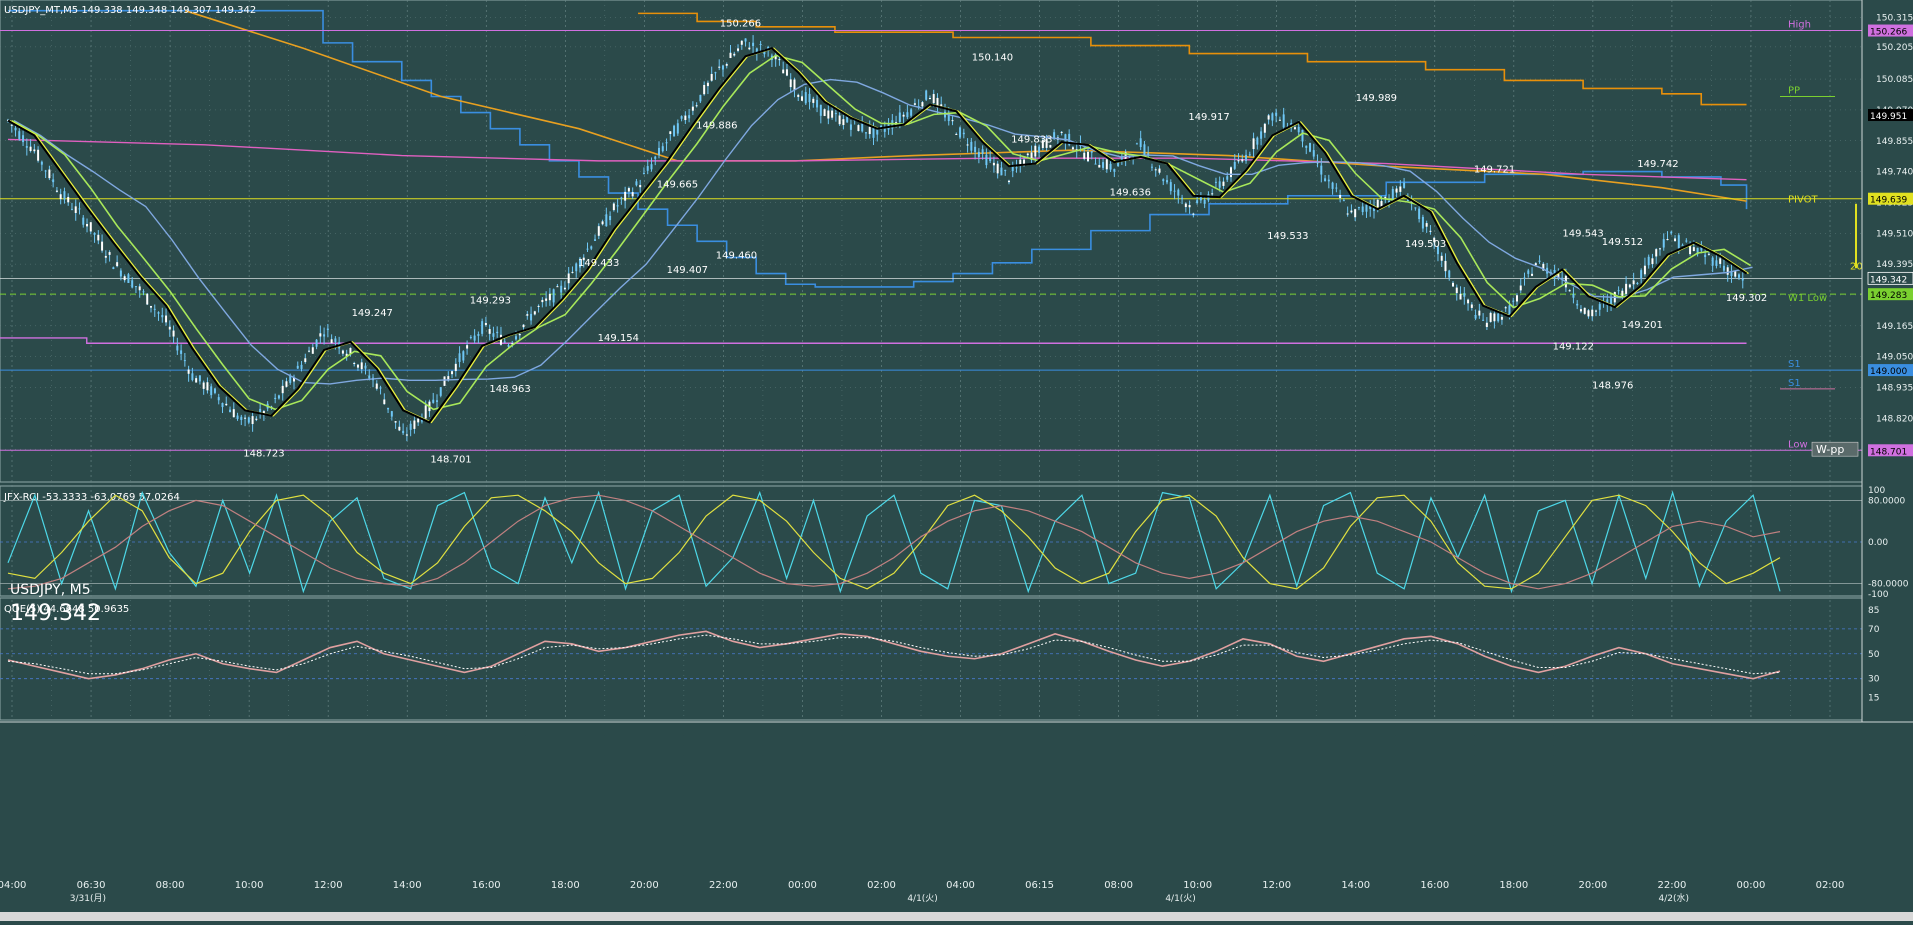 Image resolution: width=1913 pixels, height=925 pixels. What do you see at coordinates (1886, 501) in the screenshot?
I see `rci-tick-label: 80.0000` at bounding box center [1886, 501].